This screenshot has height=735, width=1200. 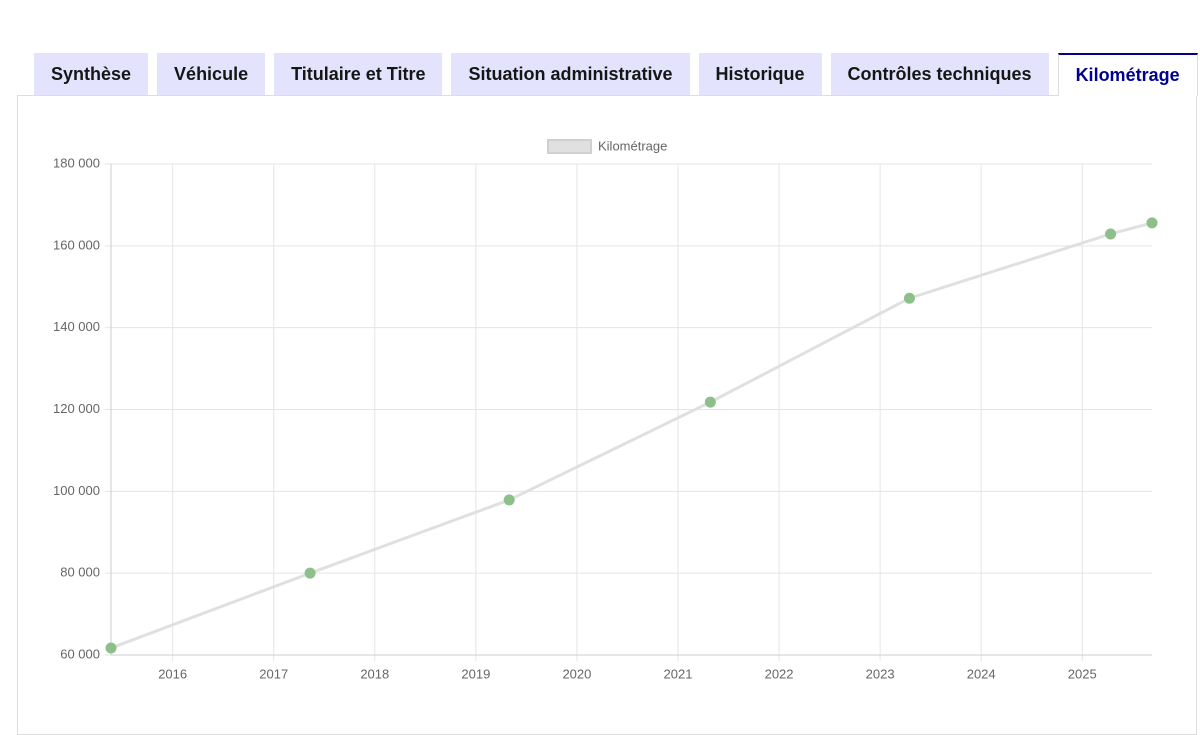 I want to click on tab: Titulaire et Titre, so click(x=358, y=74).